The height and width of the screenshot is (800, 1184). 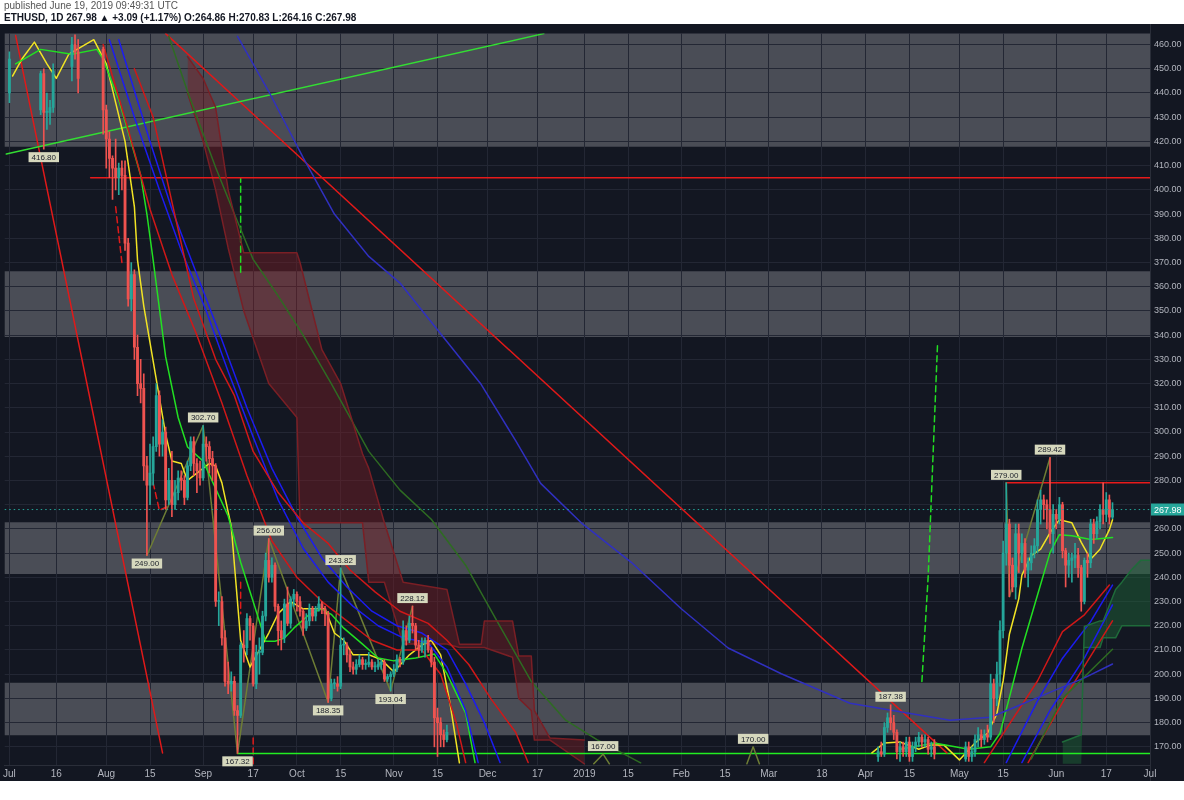 What do you see at coordinates (769, 773) in the screenshot?
I see `x-tick-label: Mar` at bounding box center [769, 773].